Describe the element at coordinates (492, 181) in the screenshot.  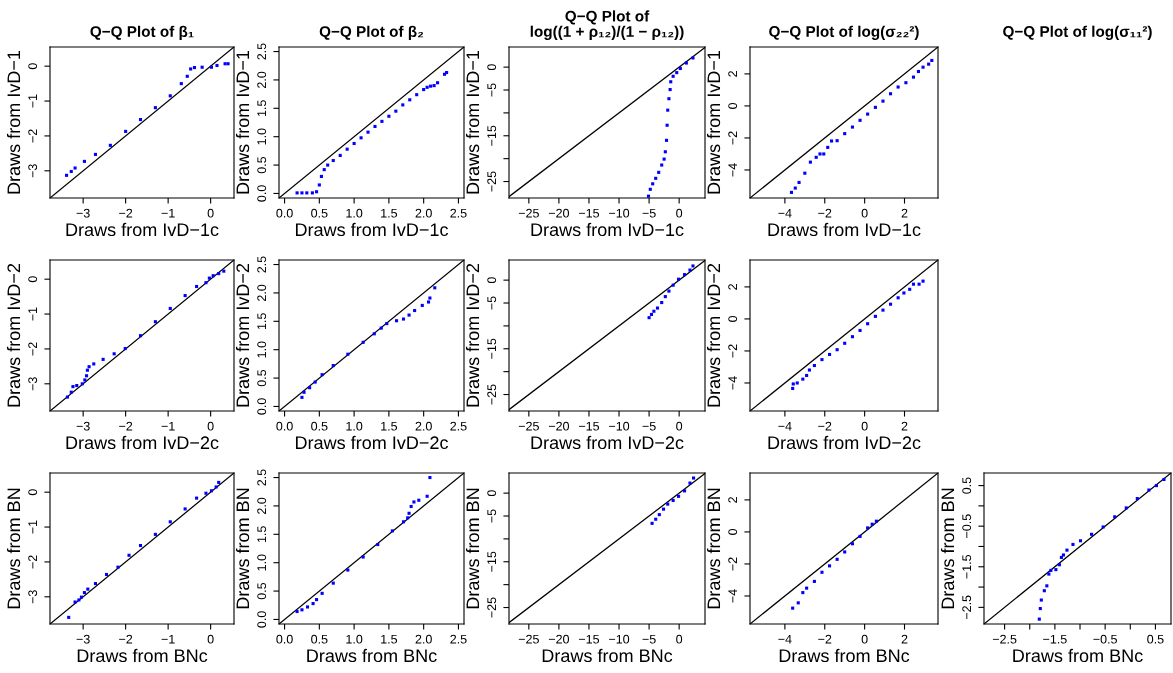
I see `y-tick-label: −25` at that location.